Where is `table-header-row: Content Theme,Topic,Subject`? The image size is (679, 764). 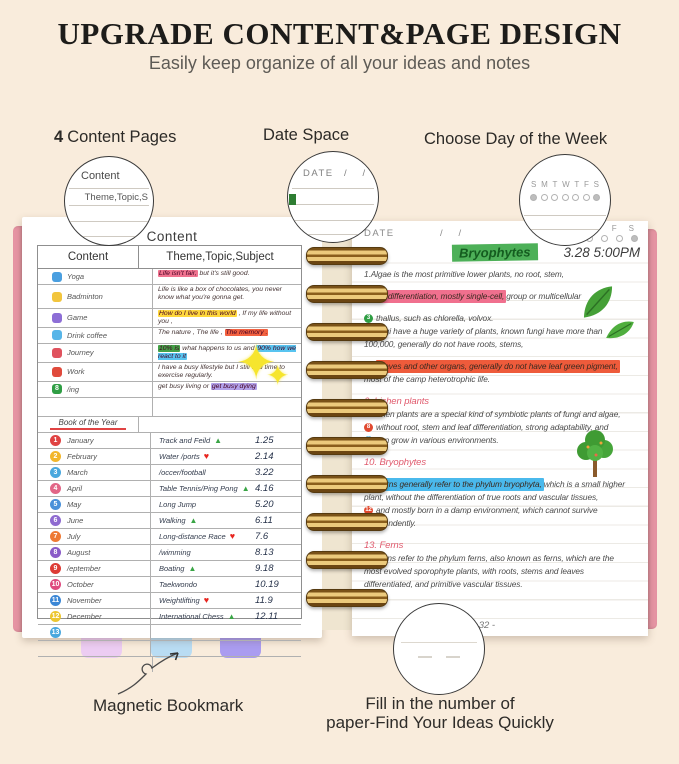
table-header-row: Content Theme,Topic,Subject is located at coordinates (169, 257).